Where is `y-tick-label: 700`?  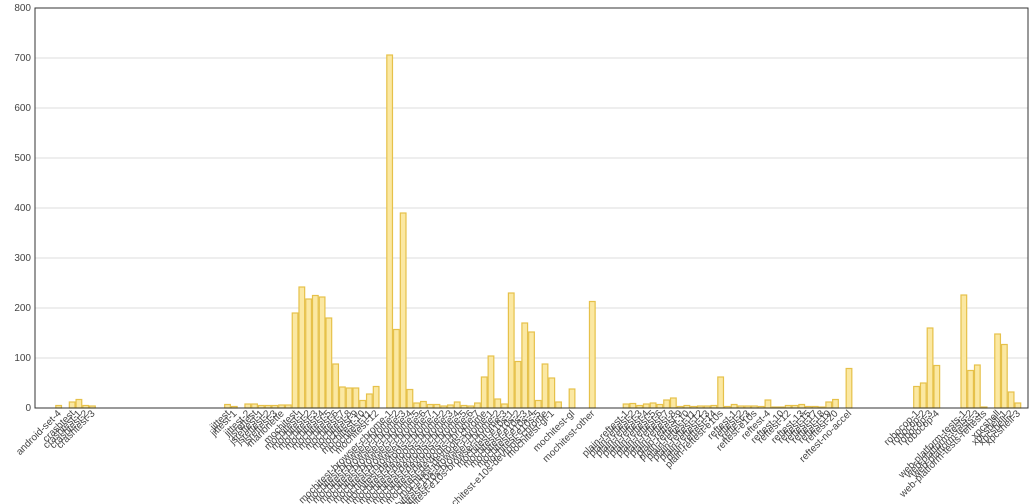 y-tick-label: 700 is located at coordinates (22, 58).